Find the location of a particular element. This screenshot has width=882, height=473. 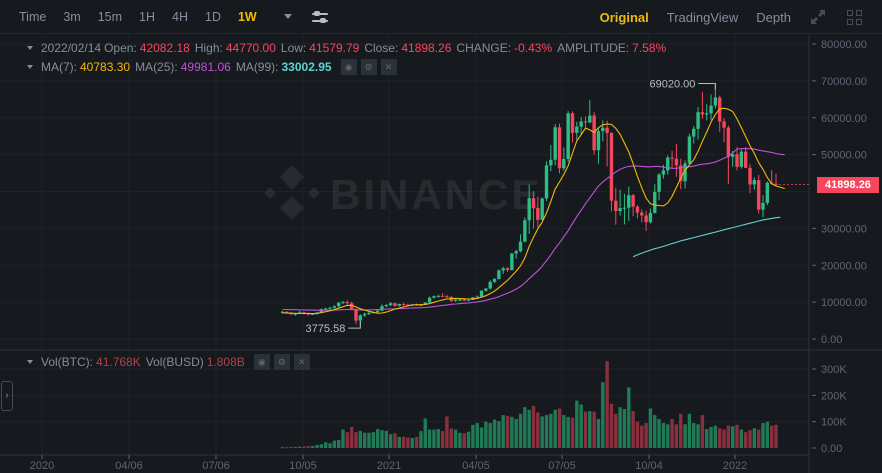

svg-text: 100K is located at coordinates (834, 423).